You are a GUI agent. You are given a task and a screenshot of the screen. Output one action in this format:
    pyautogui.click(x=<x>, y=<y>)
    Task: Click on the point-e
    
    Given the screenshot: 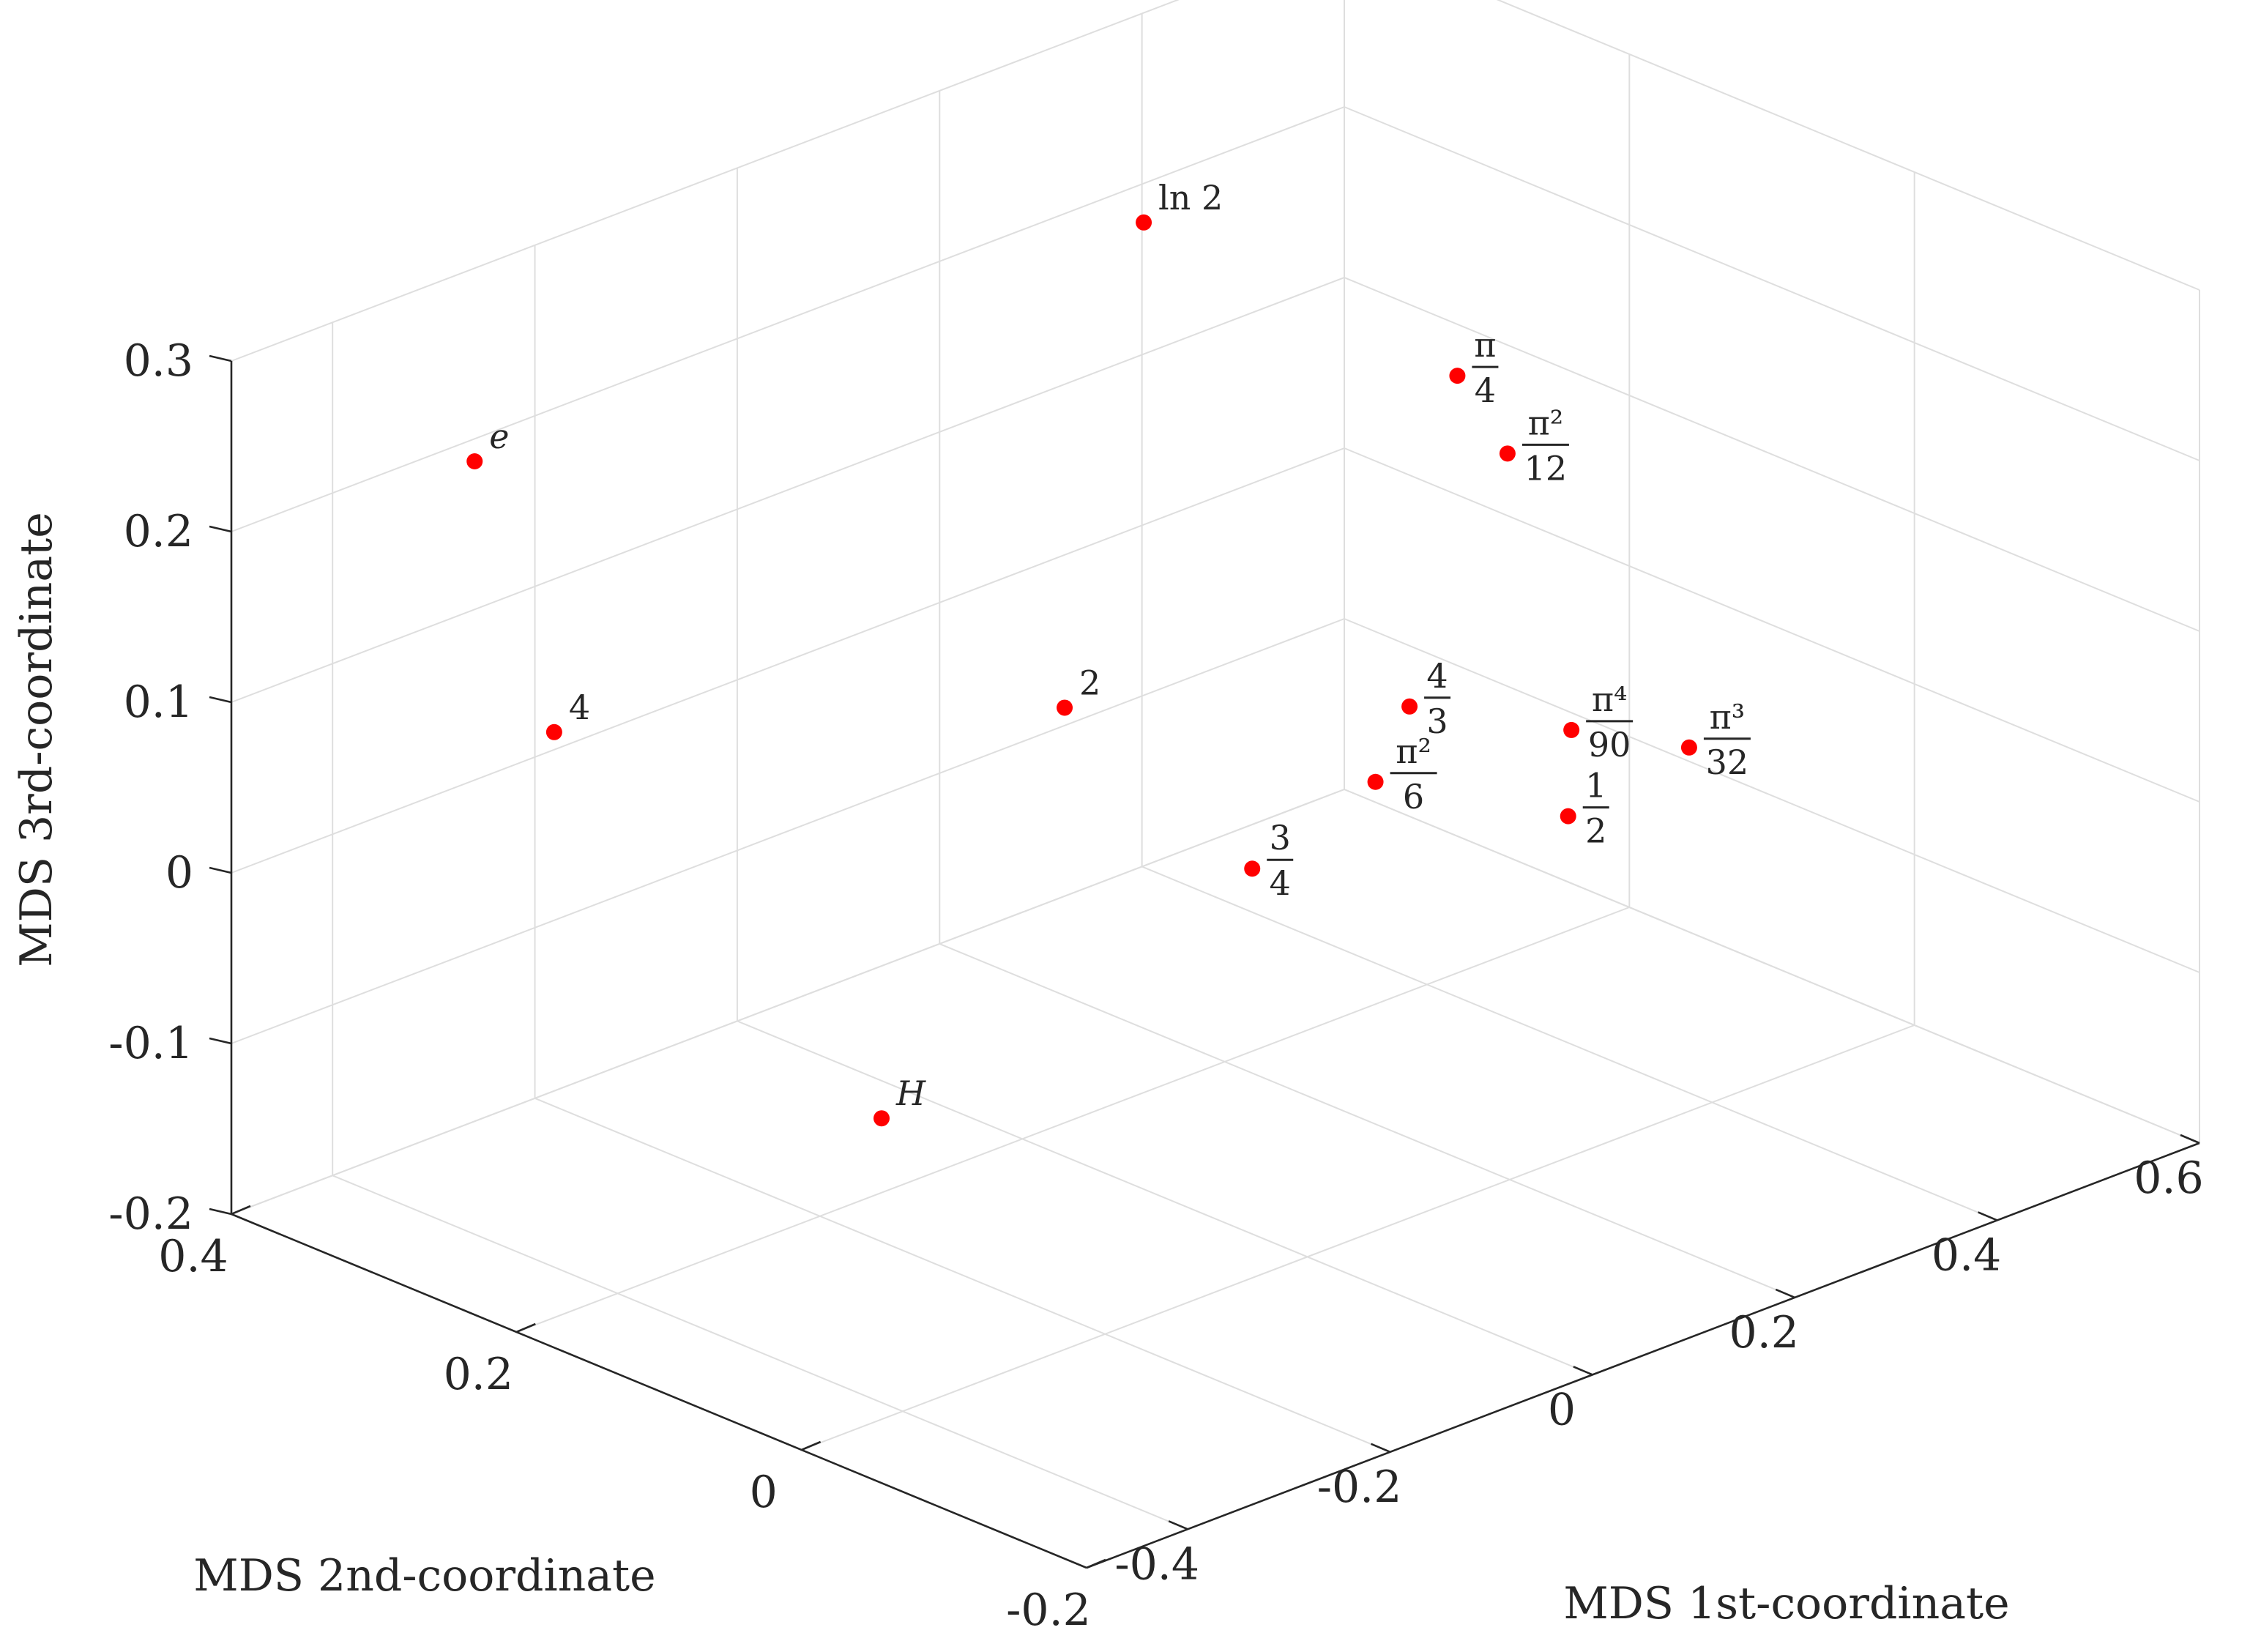 What is the action you would take?
    pyautogui.click(x=475, y=461)
    